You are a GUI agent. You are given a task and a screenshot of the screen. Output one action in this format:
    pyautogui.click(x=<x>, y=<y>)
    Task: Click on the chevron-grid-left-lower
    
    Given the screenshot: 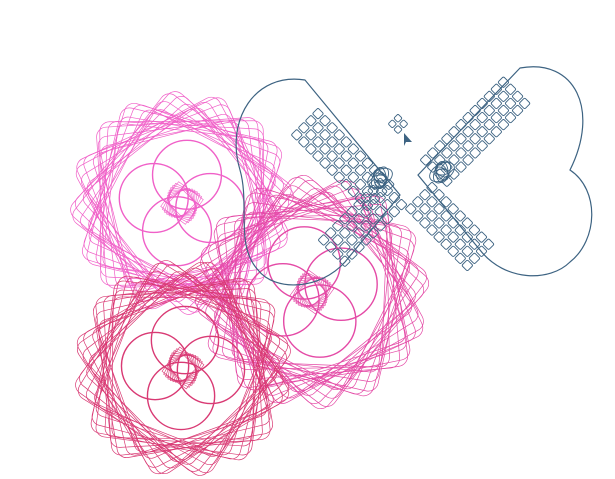 What is the action you would take?
    pyautogui.click(x=362, y=222)
    